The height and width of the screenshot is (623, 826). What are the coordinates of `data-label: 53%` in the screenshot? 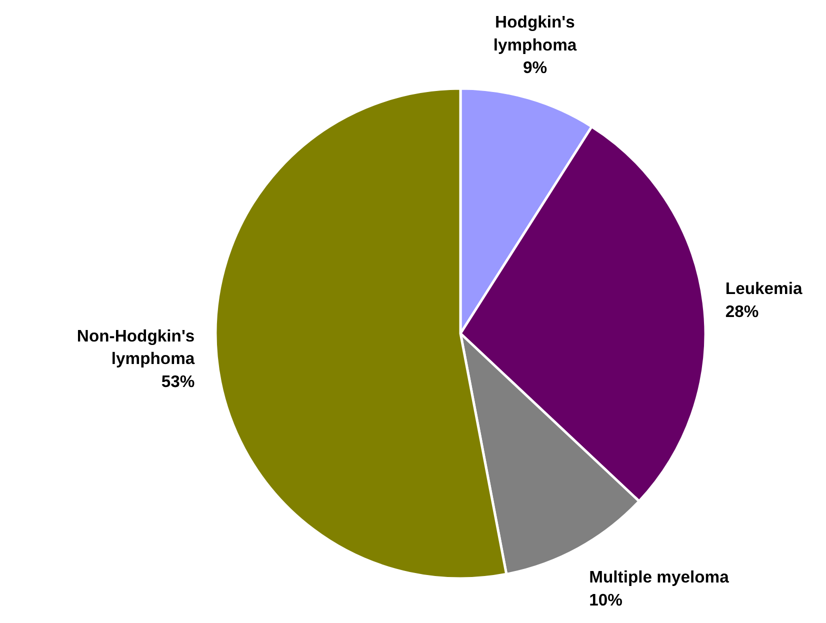 It's located at (178, 381).